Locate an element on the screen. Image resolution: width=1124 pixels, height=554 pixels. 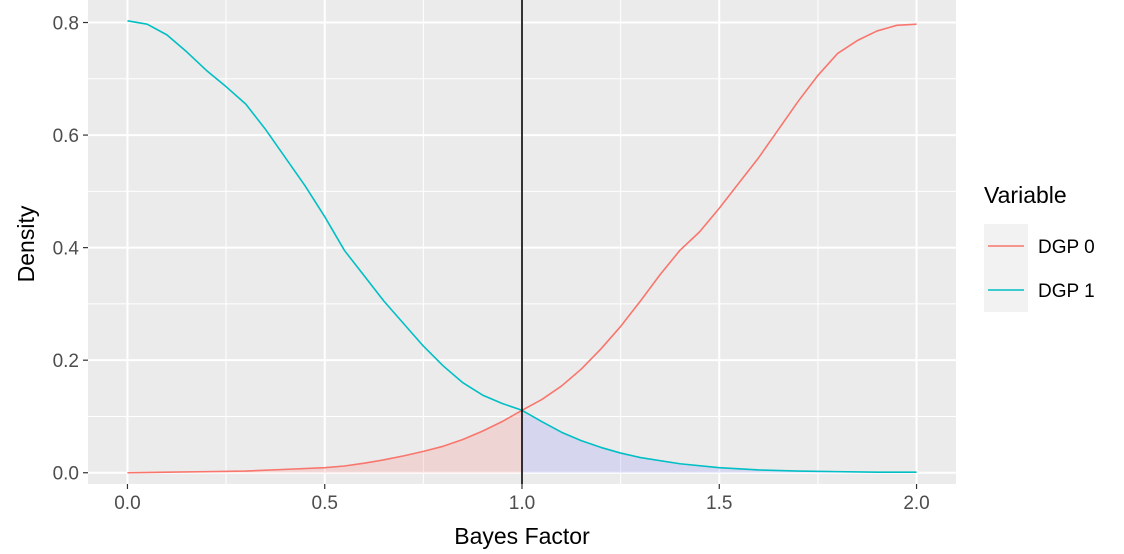
x-tick-label: 0.0 is located at coordinates (127, 503).